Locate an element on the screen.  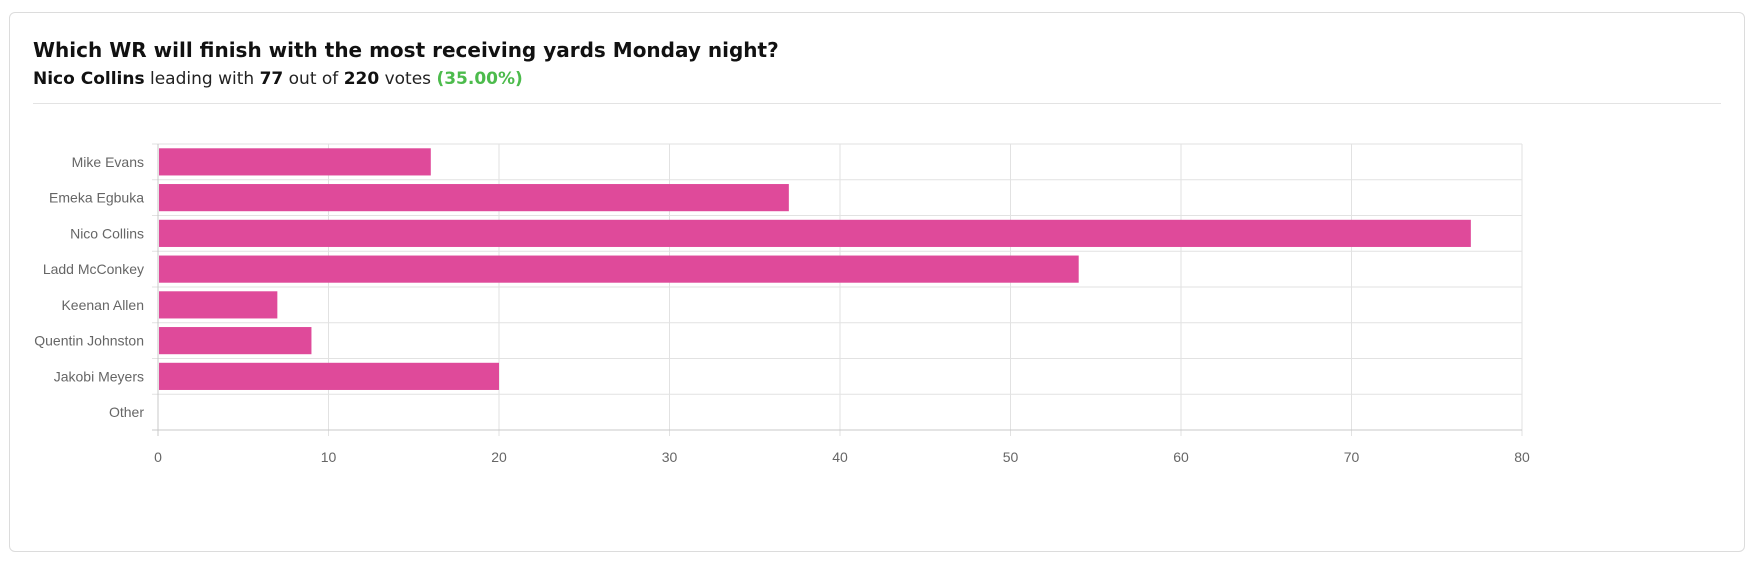
x-tick-label: 30 is located at coordinates (670, 457).